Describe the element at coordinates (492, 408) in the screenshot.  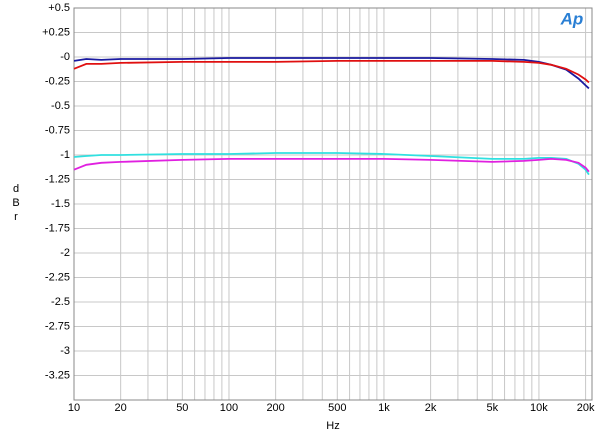
I see `x-tick-label: 5k` at that location.